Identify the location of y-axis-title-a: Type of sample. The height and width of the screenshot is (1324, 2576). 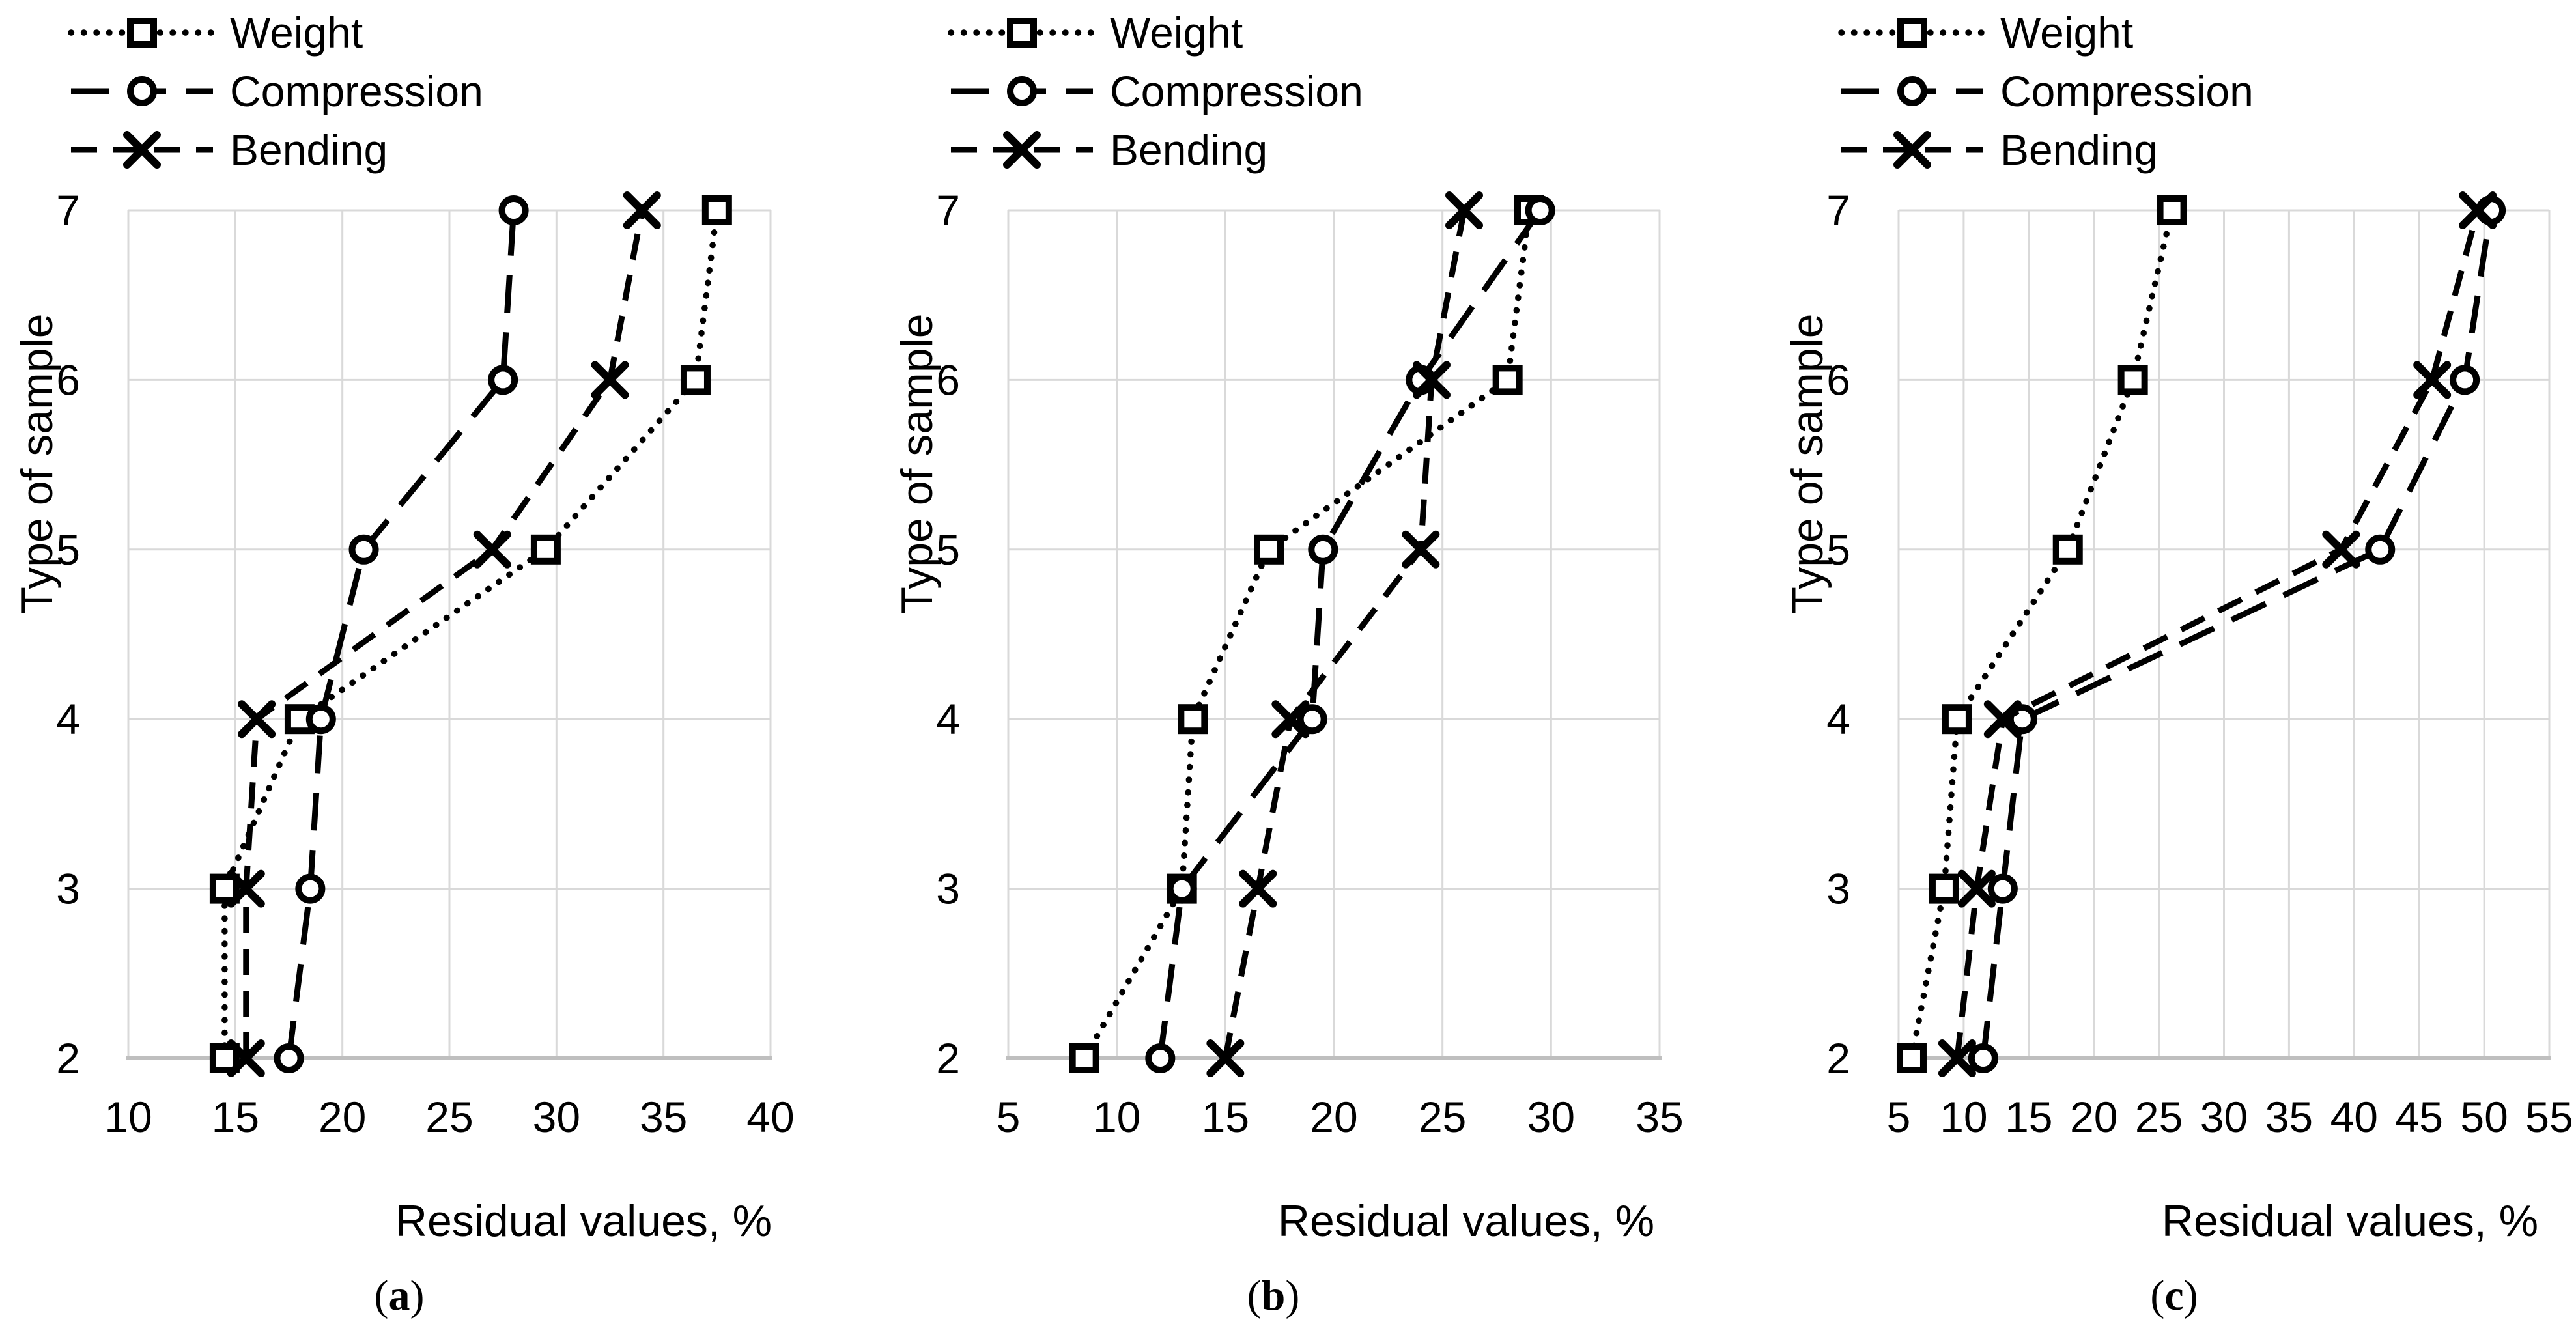
(37, 463).